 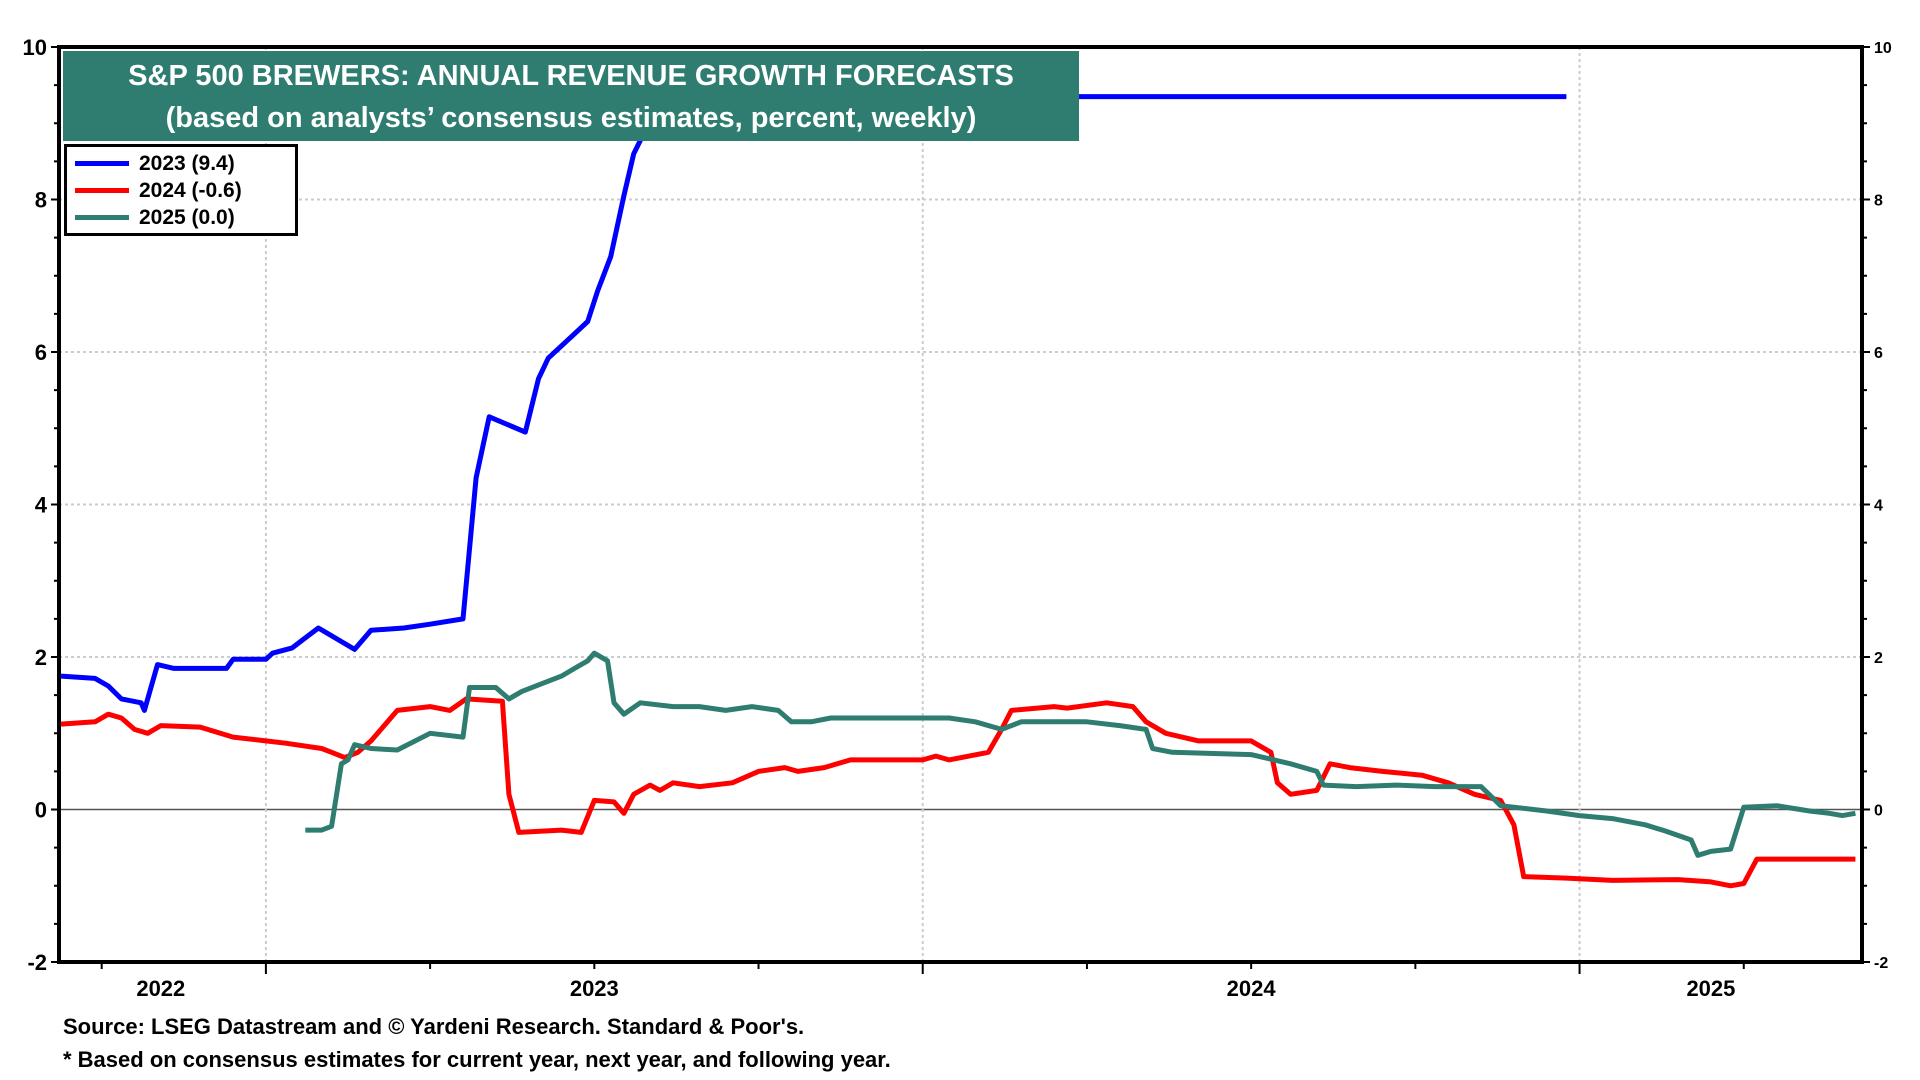 I want to click on legend-label: 2023 (9.4), so click(x=187, y=163).